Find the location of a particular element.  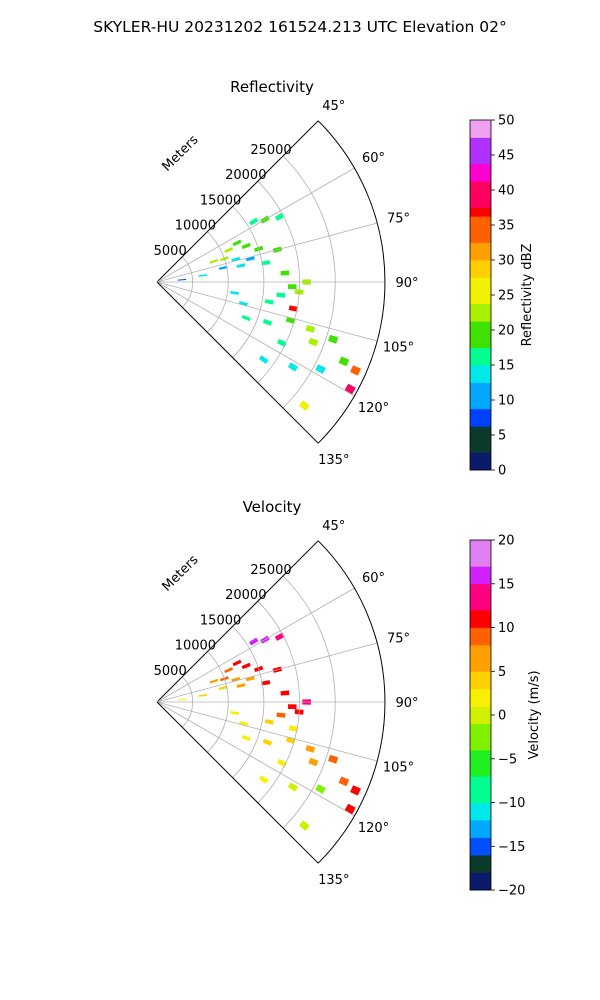

colorbar-tick-label: −5 is located at coordinates (507, 759).